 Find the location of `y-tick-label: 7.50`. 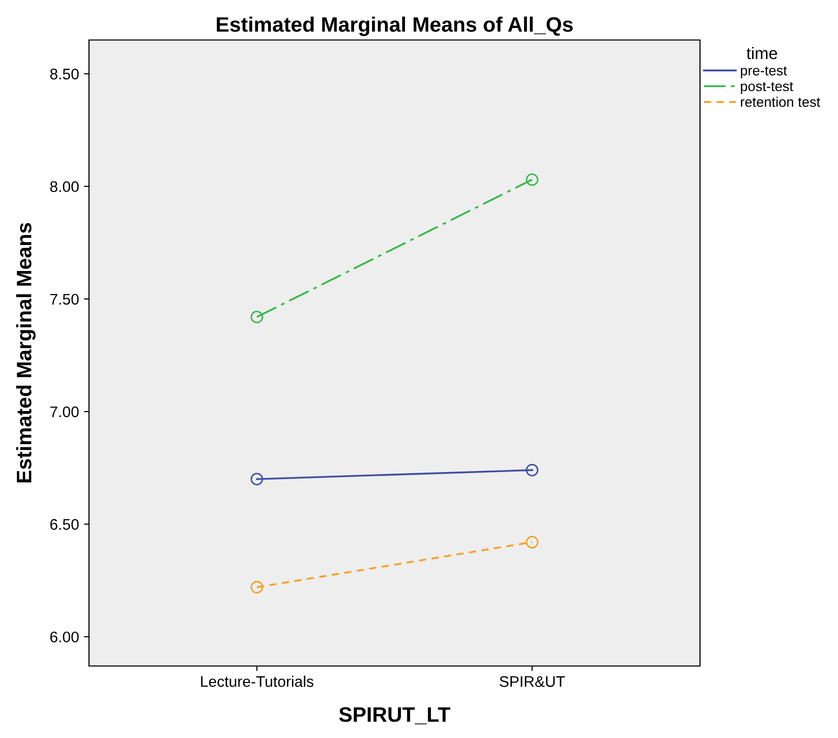

y-tick-label: 7.50 is located at coordinates (64, 299).